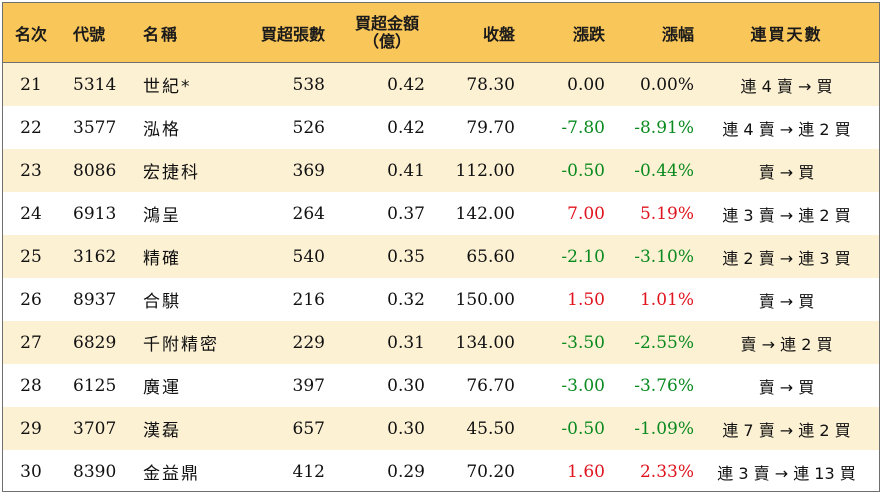 The image size is (884, 496). Describe the element at coordinates (441, 385) in the screenshot. I see `table-row: 28 6125 廣運 397 0.30 76.70 -3.00 -3.76% 賣 → 買` at that location.